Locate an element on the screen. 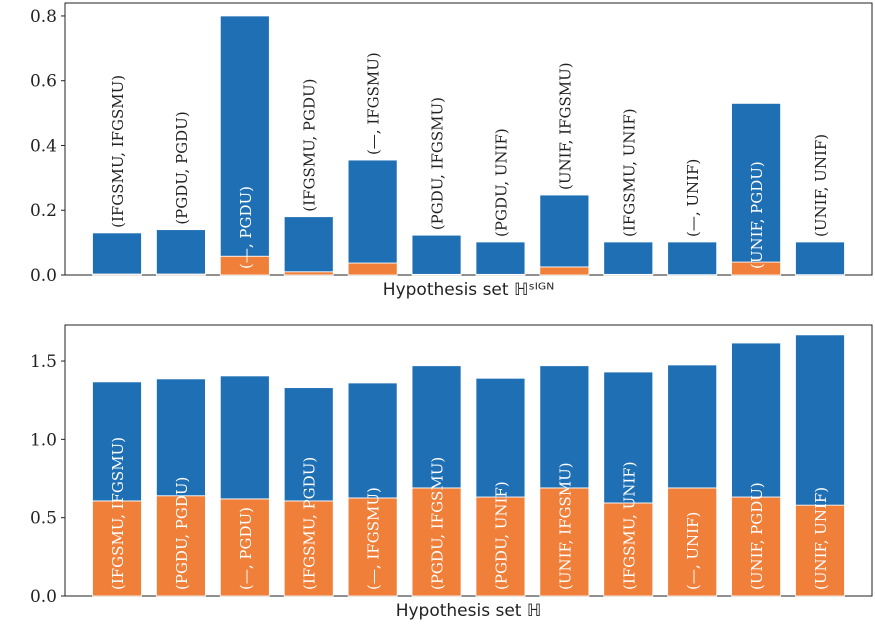  y-tick-label: 0.5 is located at coordinates (43, 519).